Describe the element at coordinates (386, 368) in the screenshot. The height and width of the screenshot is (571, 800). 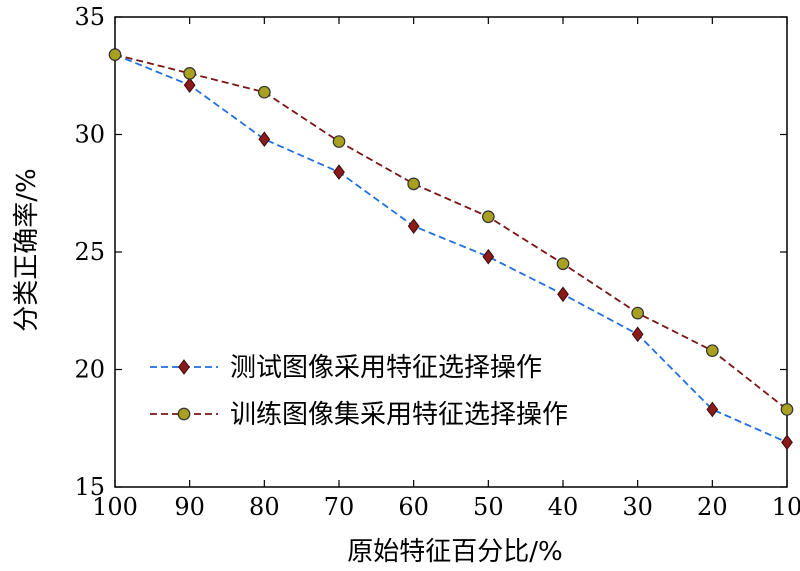
I see `legend-label: 测试图像采用特征选择操作` at that location.